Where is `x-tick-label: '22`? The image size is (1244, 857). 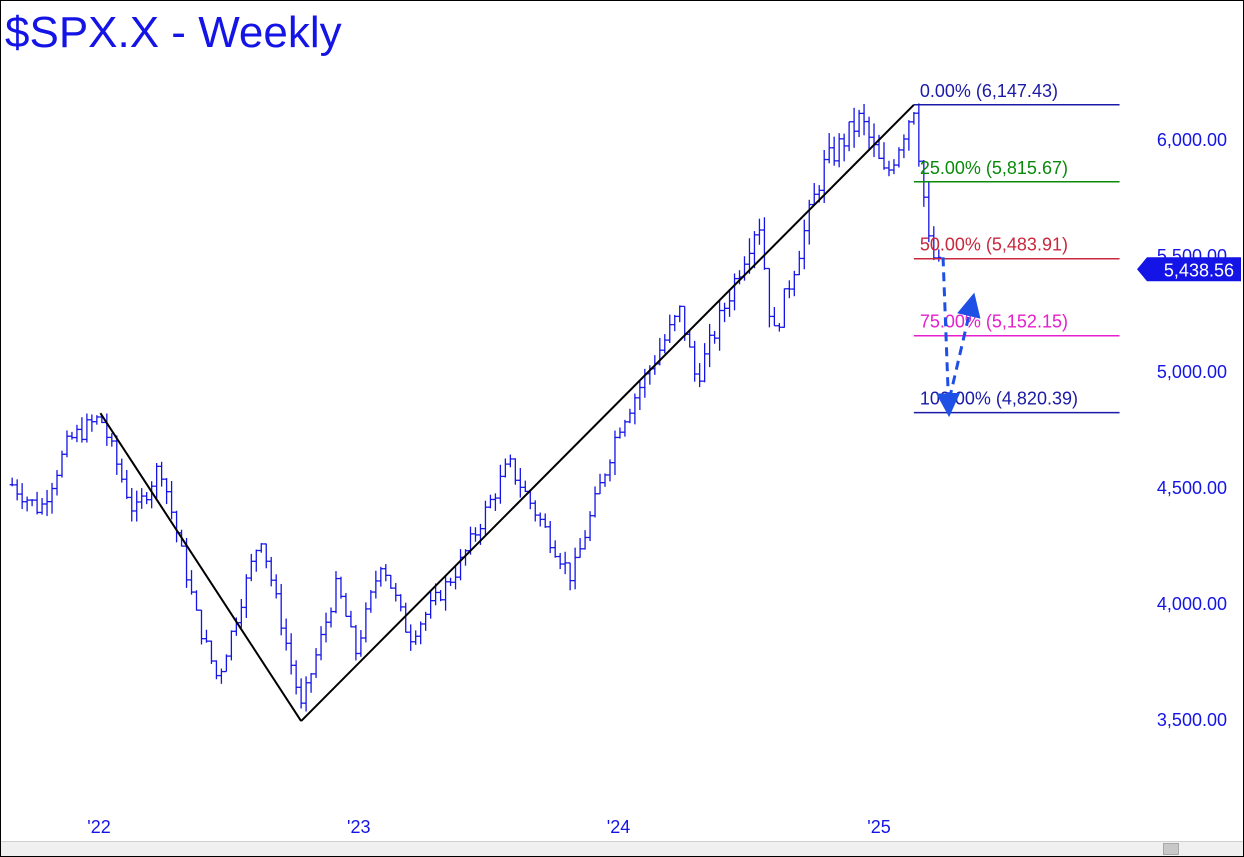
x-tick-label: '22 is located at coordinates (98, 827).